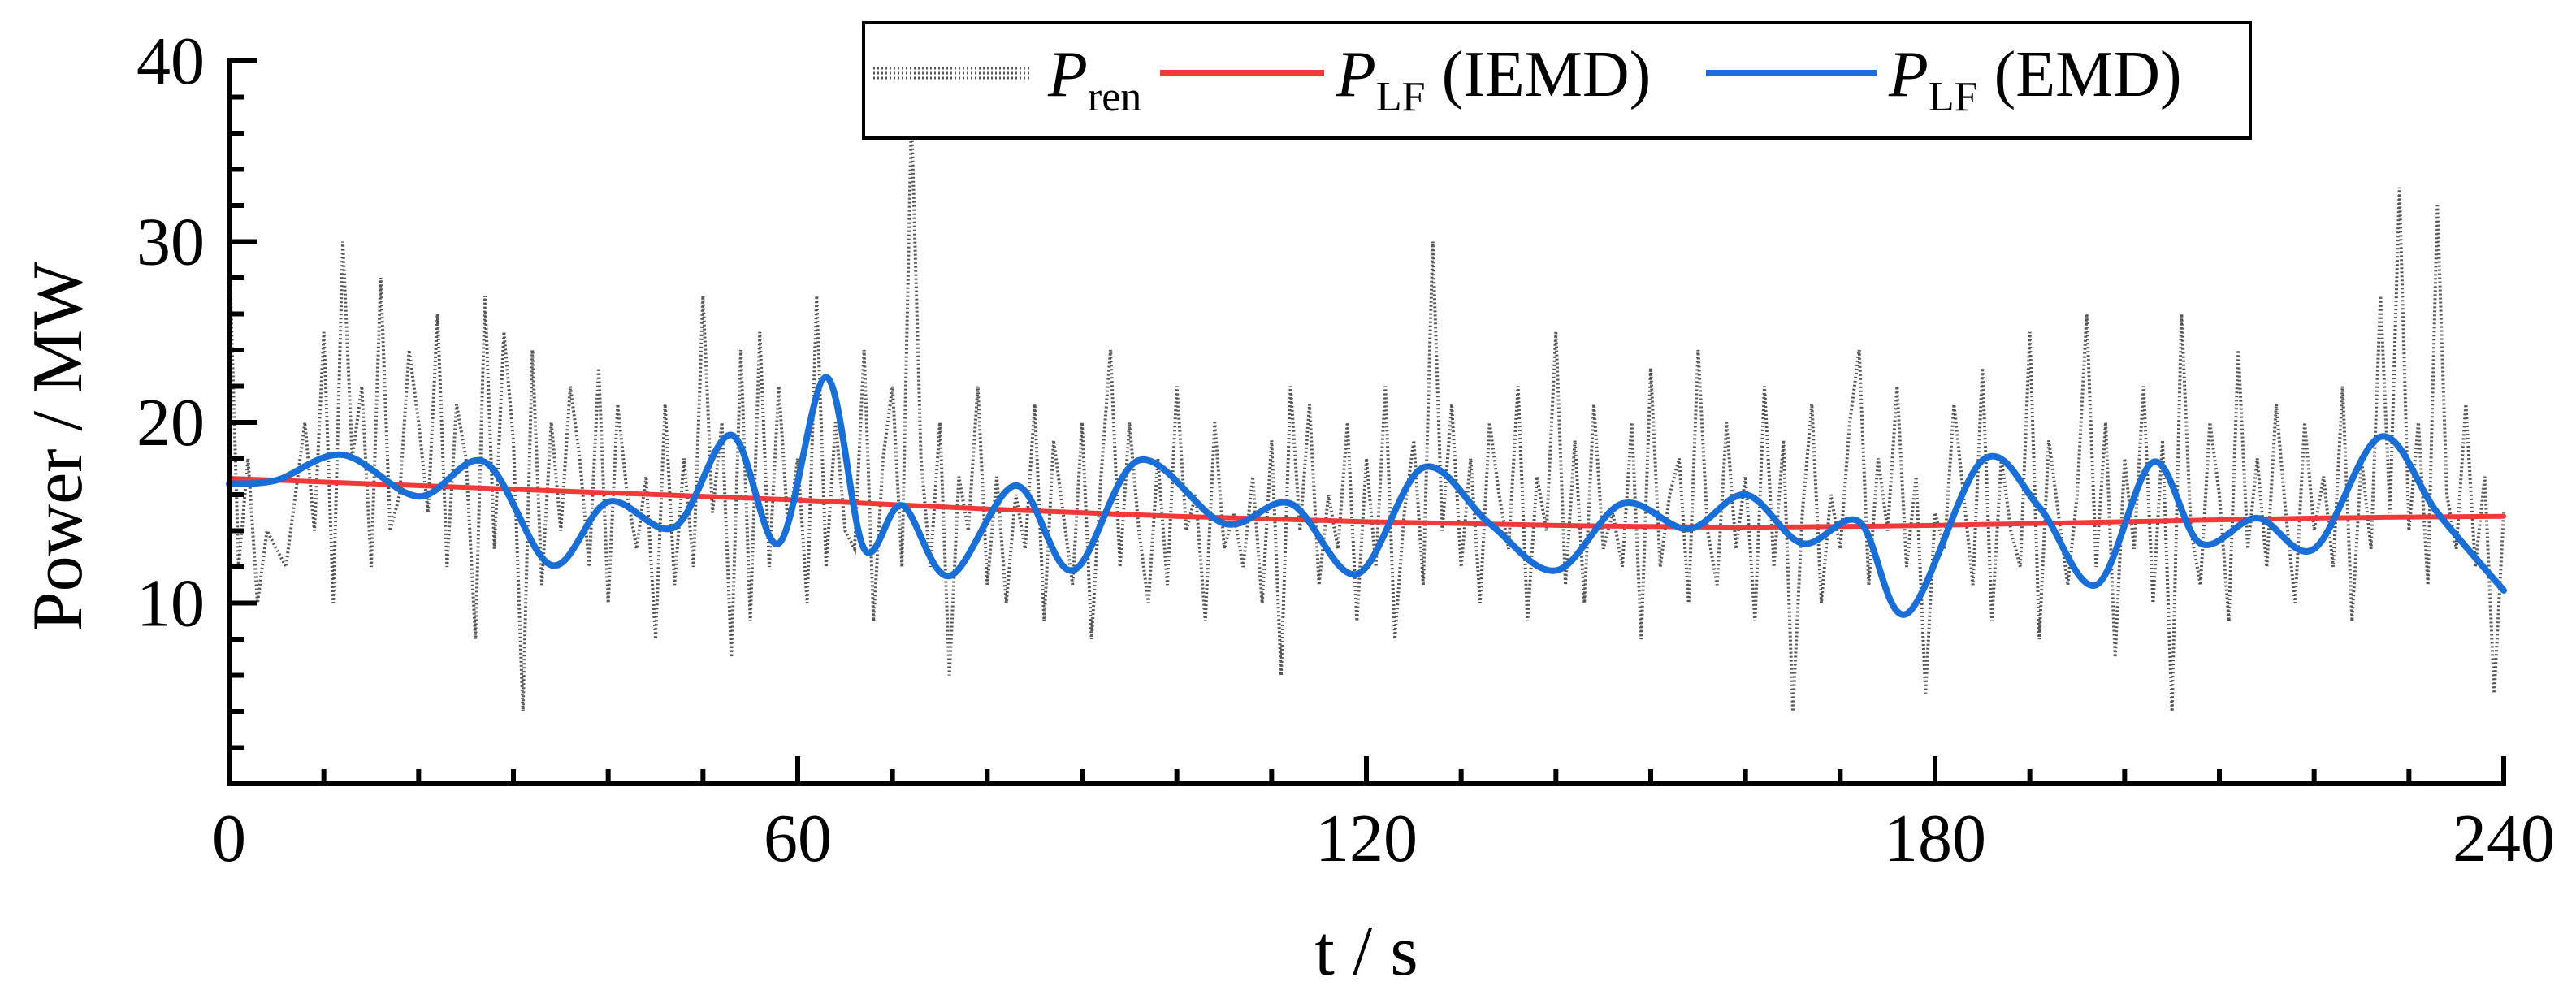 This screenshot has height=999, width=2576. I want to click on legend: Pren PLF (IEMD) PLF (EMD), so click(1557, 81).